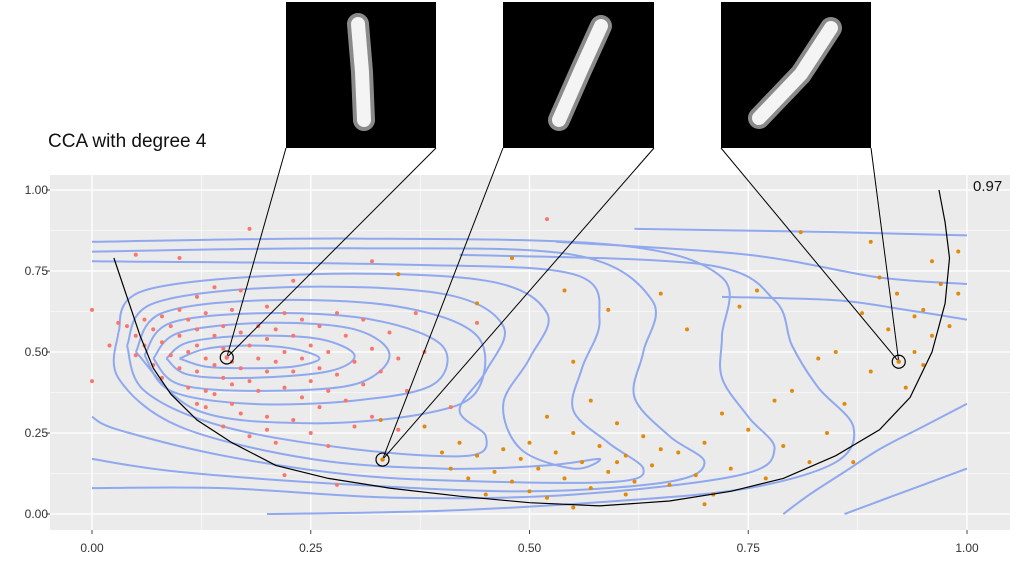 Image resolution: width=1017 pixels, height=563 pixels. I want to click on digit-one-upright, so click(361, 75).